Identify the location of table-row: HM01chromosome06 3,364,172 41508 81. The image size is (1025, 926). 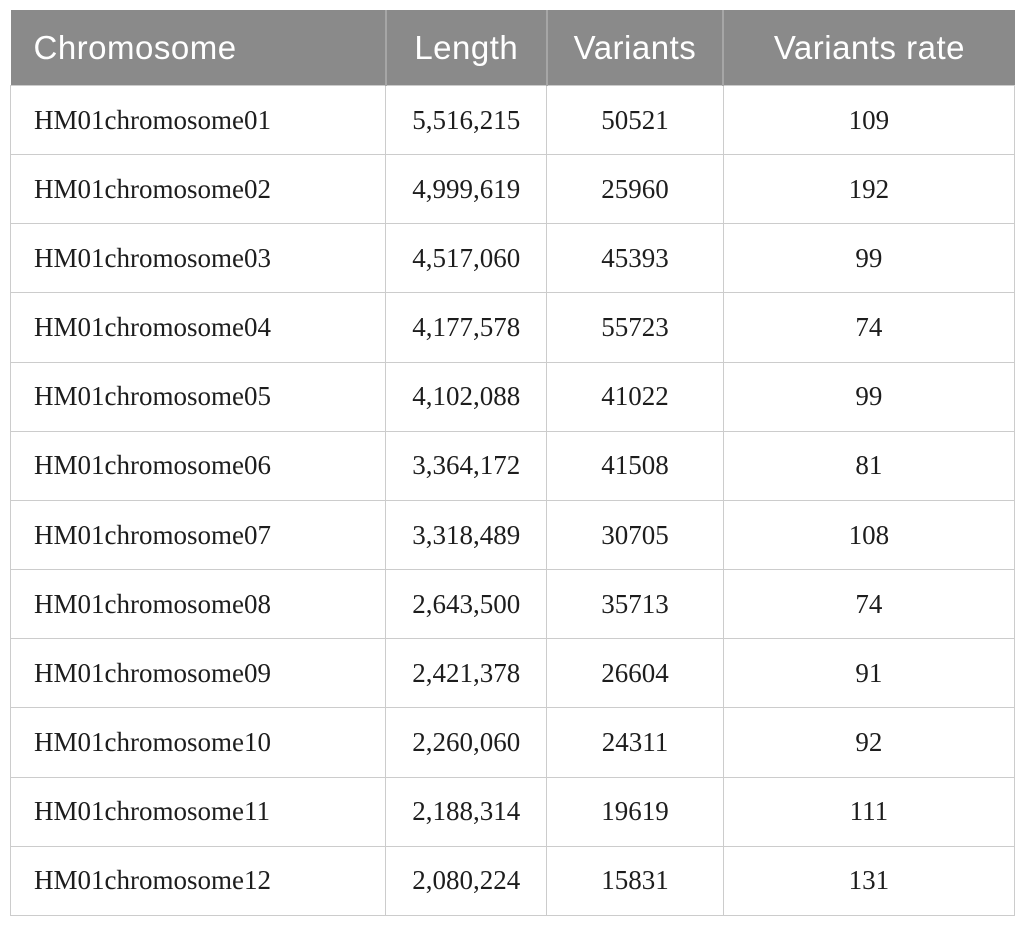
(512, 465).